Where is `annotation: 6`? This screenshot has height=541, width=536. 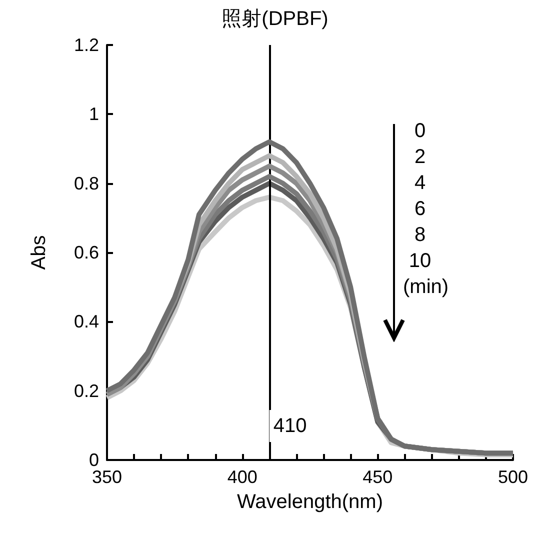
annotation: 6 is located at coordinates (420, 209).